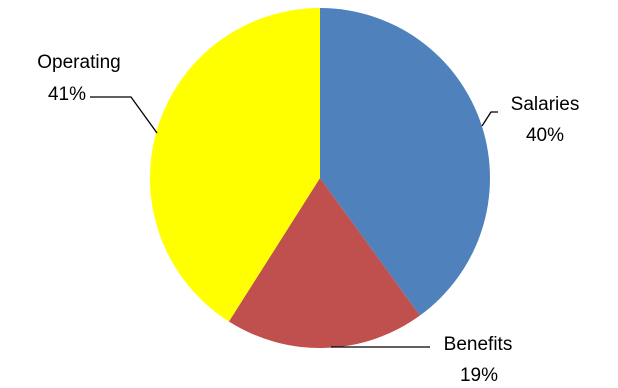 Image resolution: width=618 pixels, height=388 pixels. Describe the element at coordinates (479, 375) in the screenshot. I see `slice-label-benefits-percent: 19%` at that location.